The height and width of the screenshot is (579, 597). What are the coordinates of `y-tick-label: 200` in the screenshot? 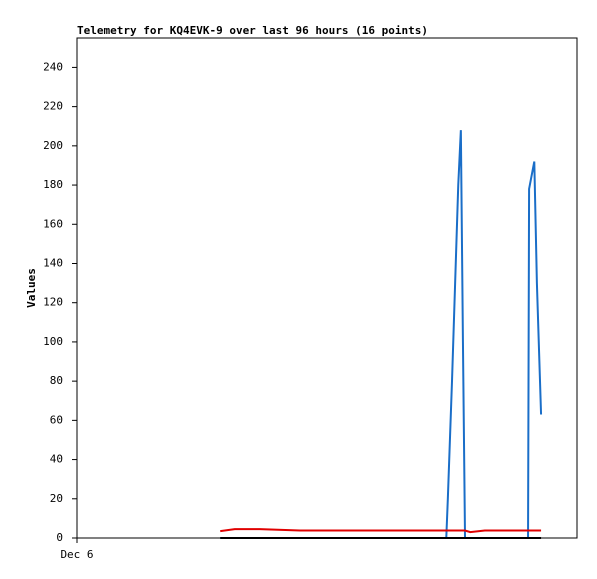 It's located at (53, 145).